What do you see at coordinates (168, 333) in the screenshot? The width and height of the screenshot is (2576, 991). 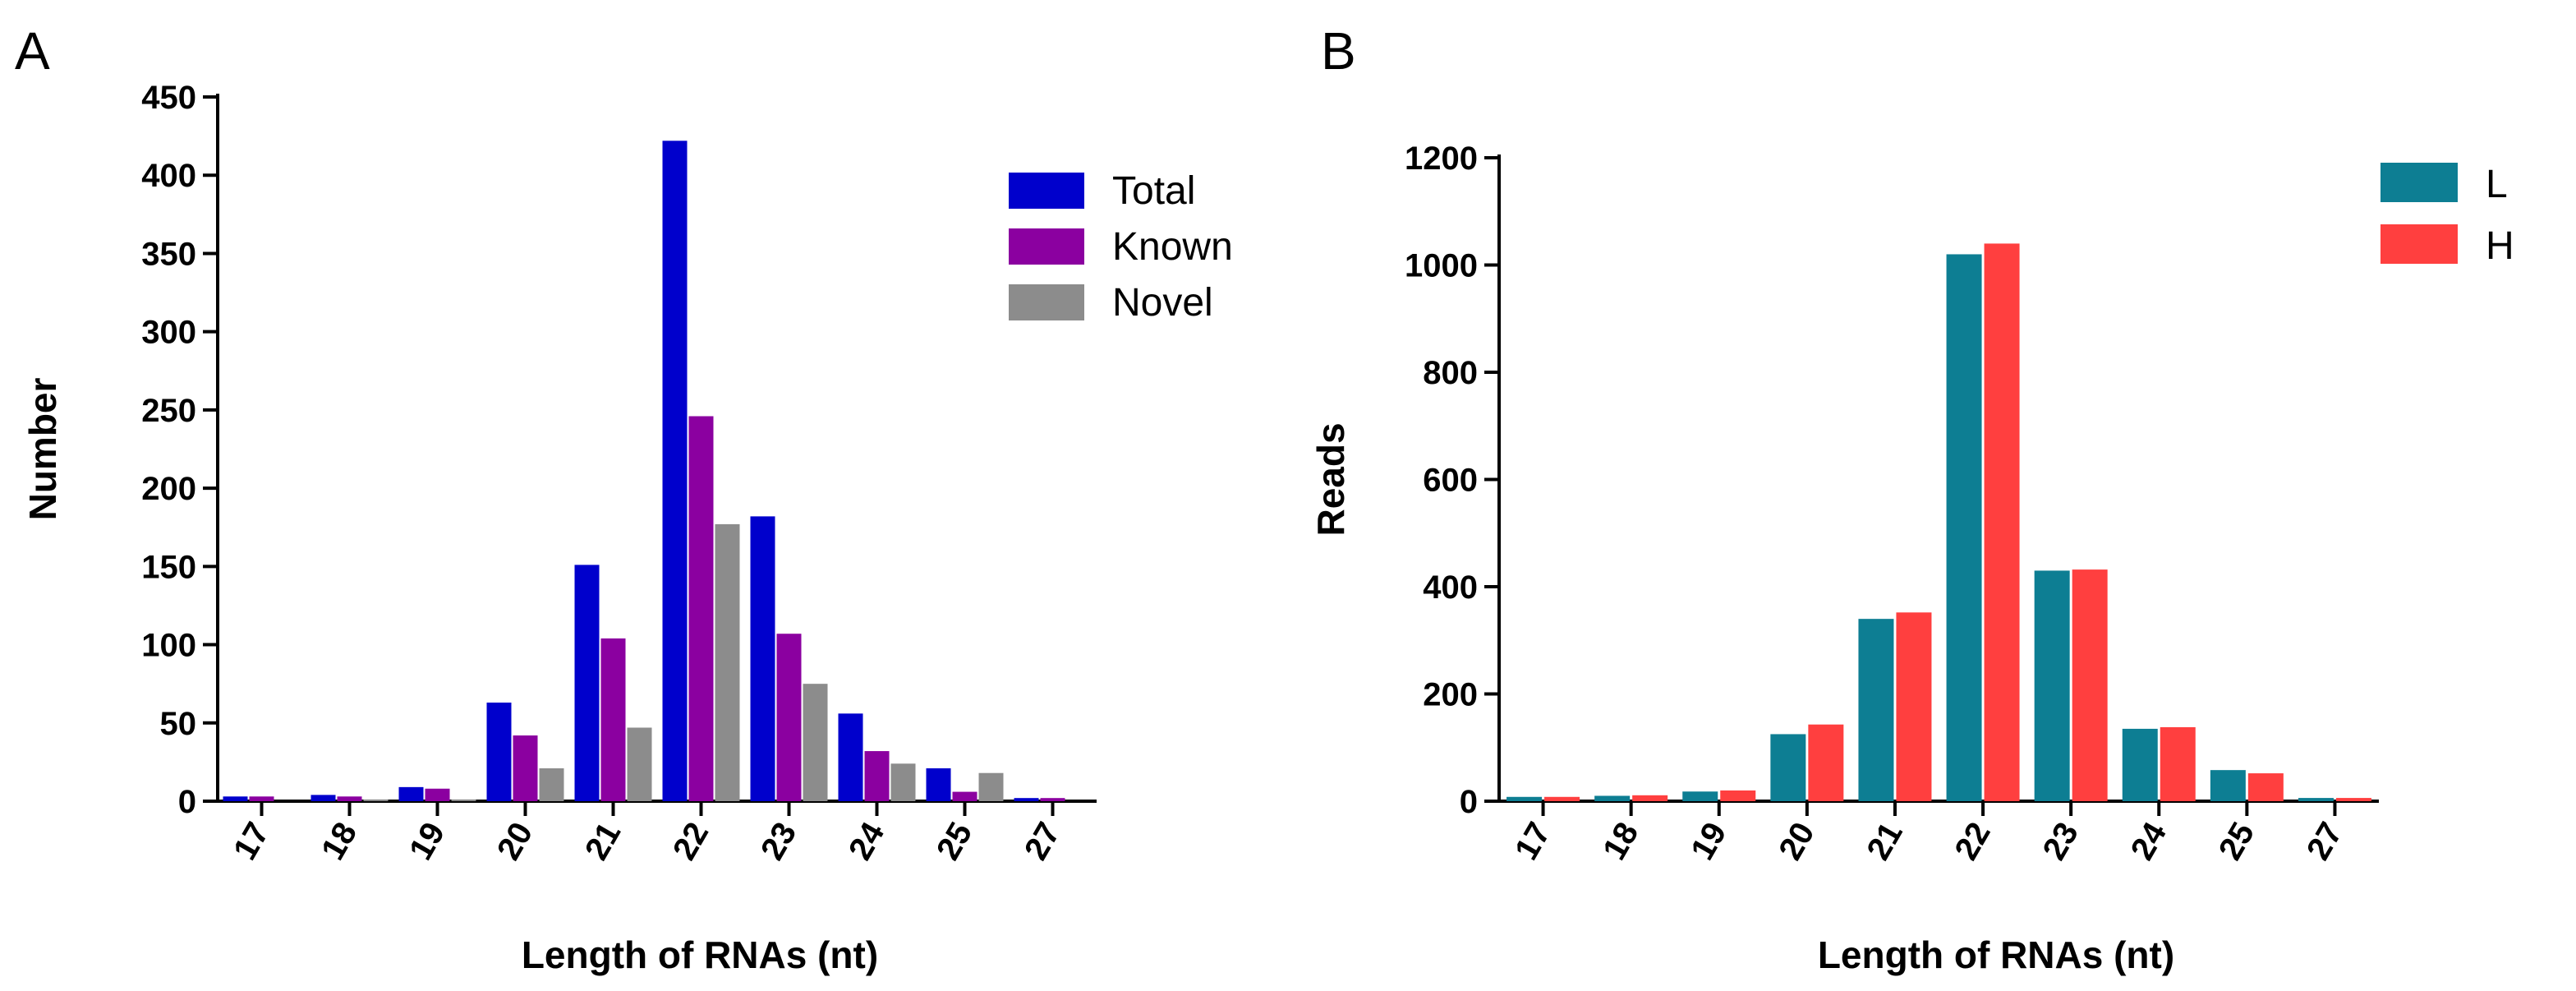 I see `y-tick-label: 300` at bounding box center [168, 333].